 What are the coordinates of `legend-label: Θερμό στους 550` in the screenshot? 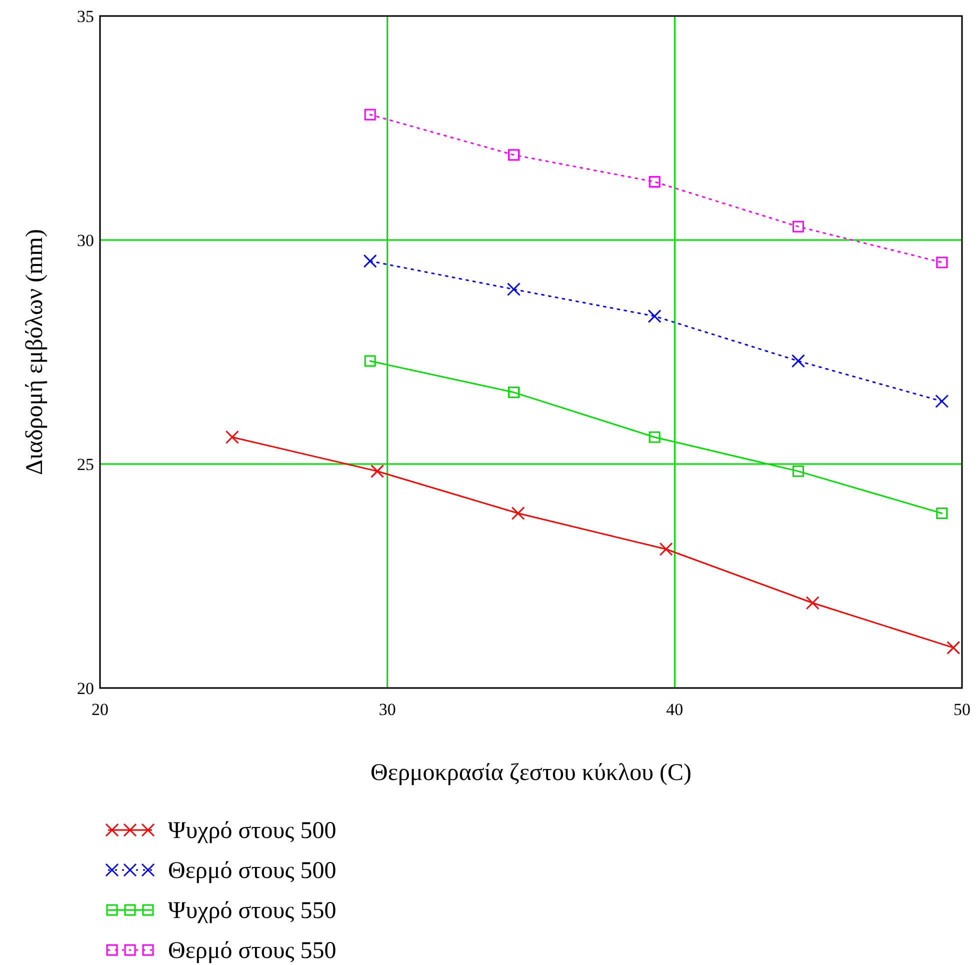 It's located at (252, 951).